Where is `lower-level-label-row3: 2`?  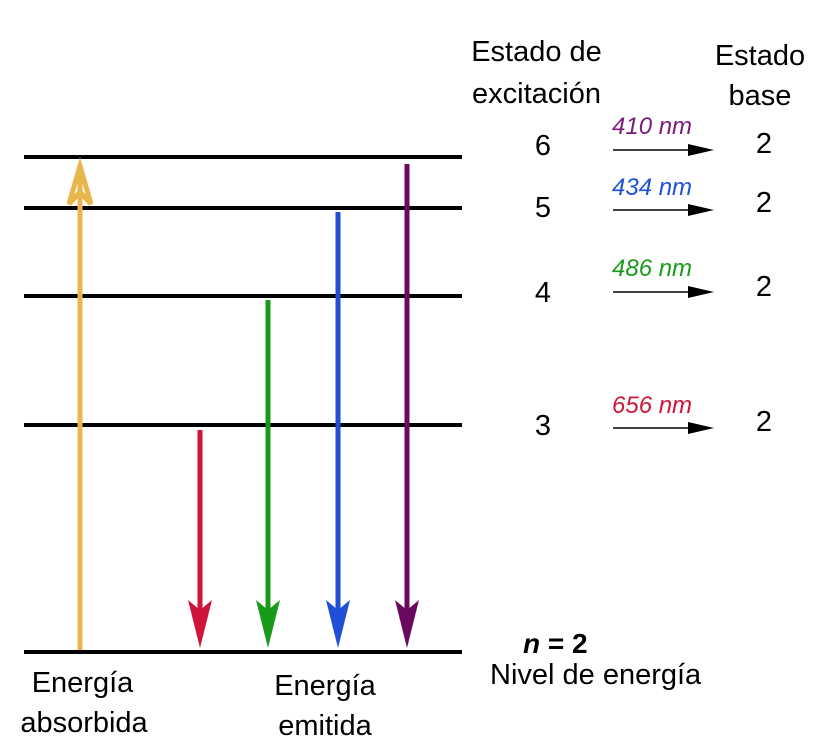 lower-level-label-row3: 2 is located at coordinates (764, 422).